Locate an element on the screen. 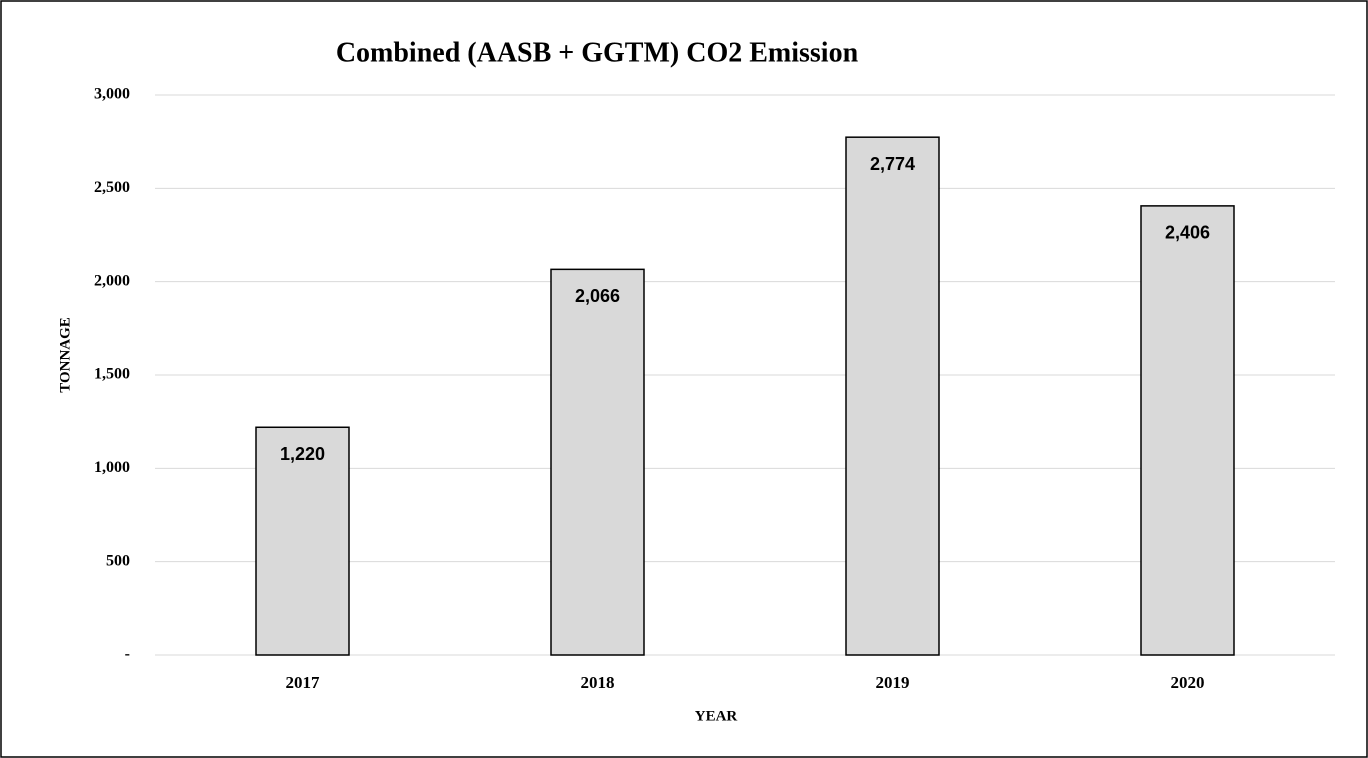 Image resolution: width=1368 pixels, height=758 pixels. data-label: 1,220 is located at coordinates (302, 454).